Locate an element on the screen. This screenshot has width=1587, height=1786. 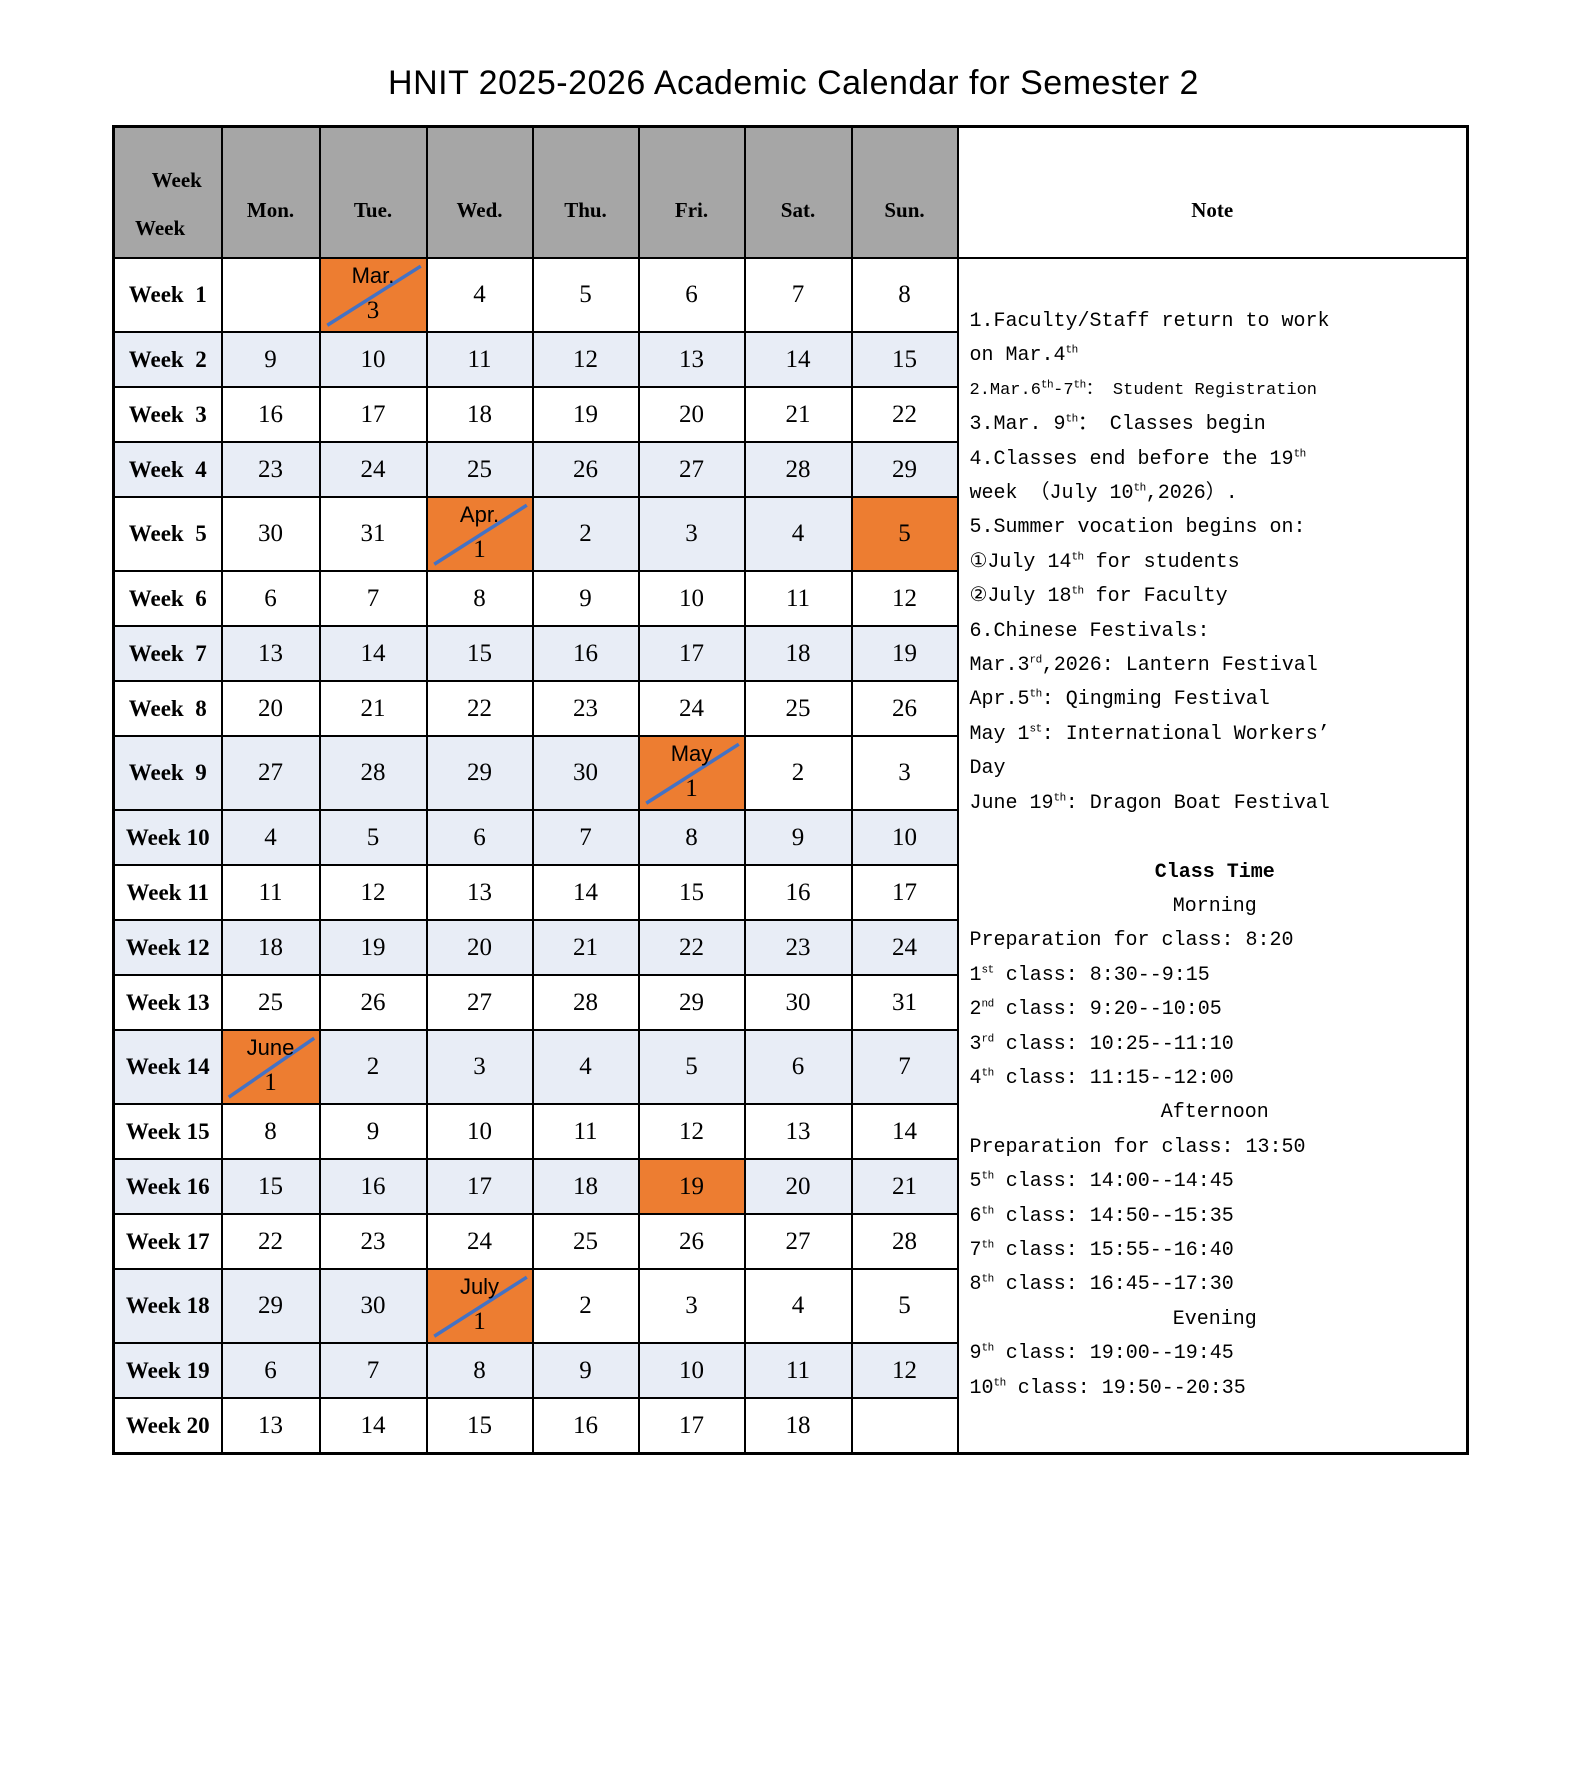
note-line: 6th class: 14:50--15:35 is located at coordinates (1101, 1216).